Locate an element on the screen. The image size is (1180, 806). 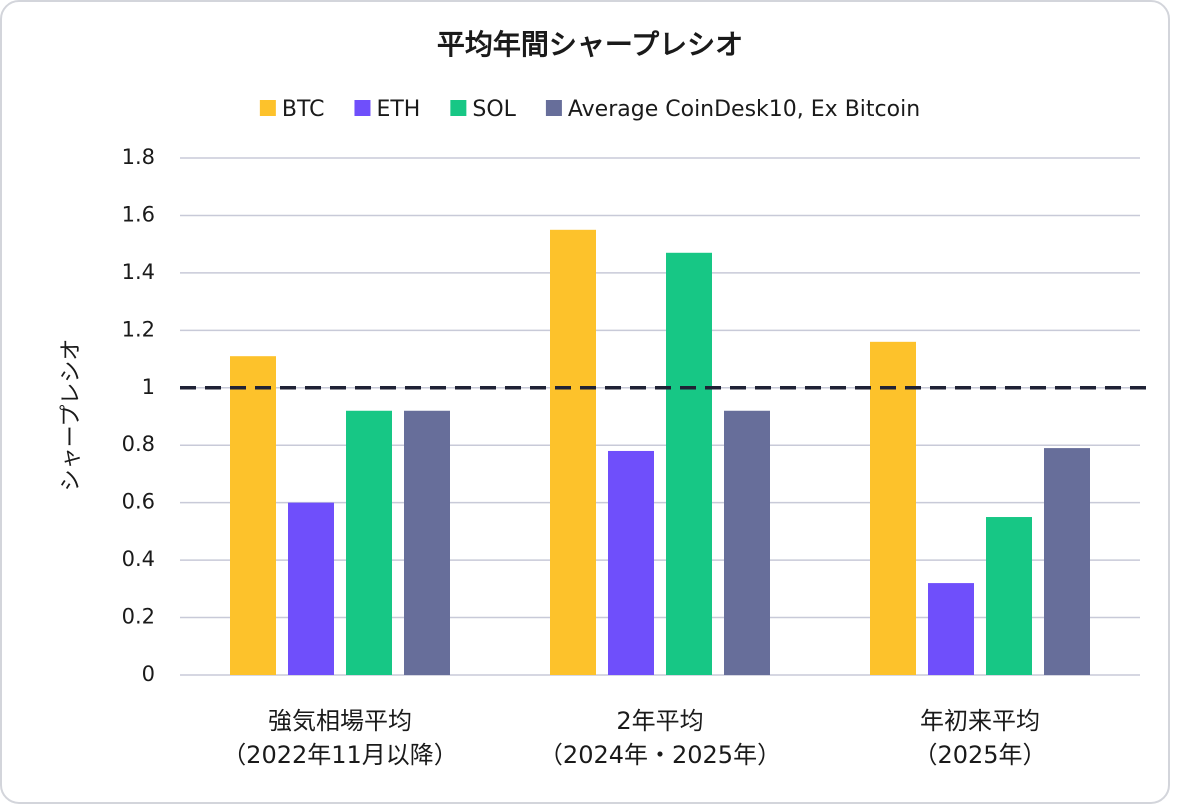
y-tick-label: 0.2 is located at coordinates (138, 617).